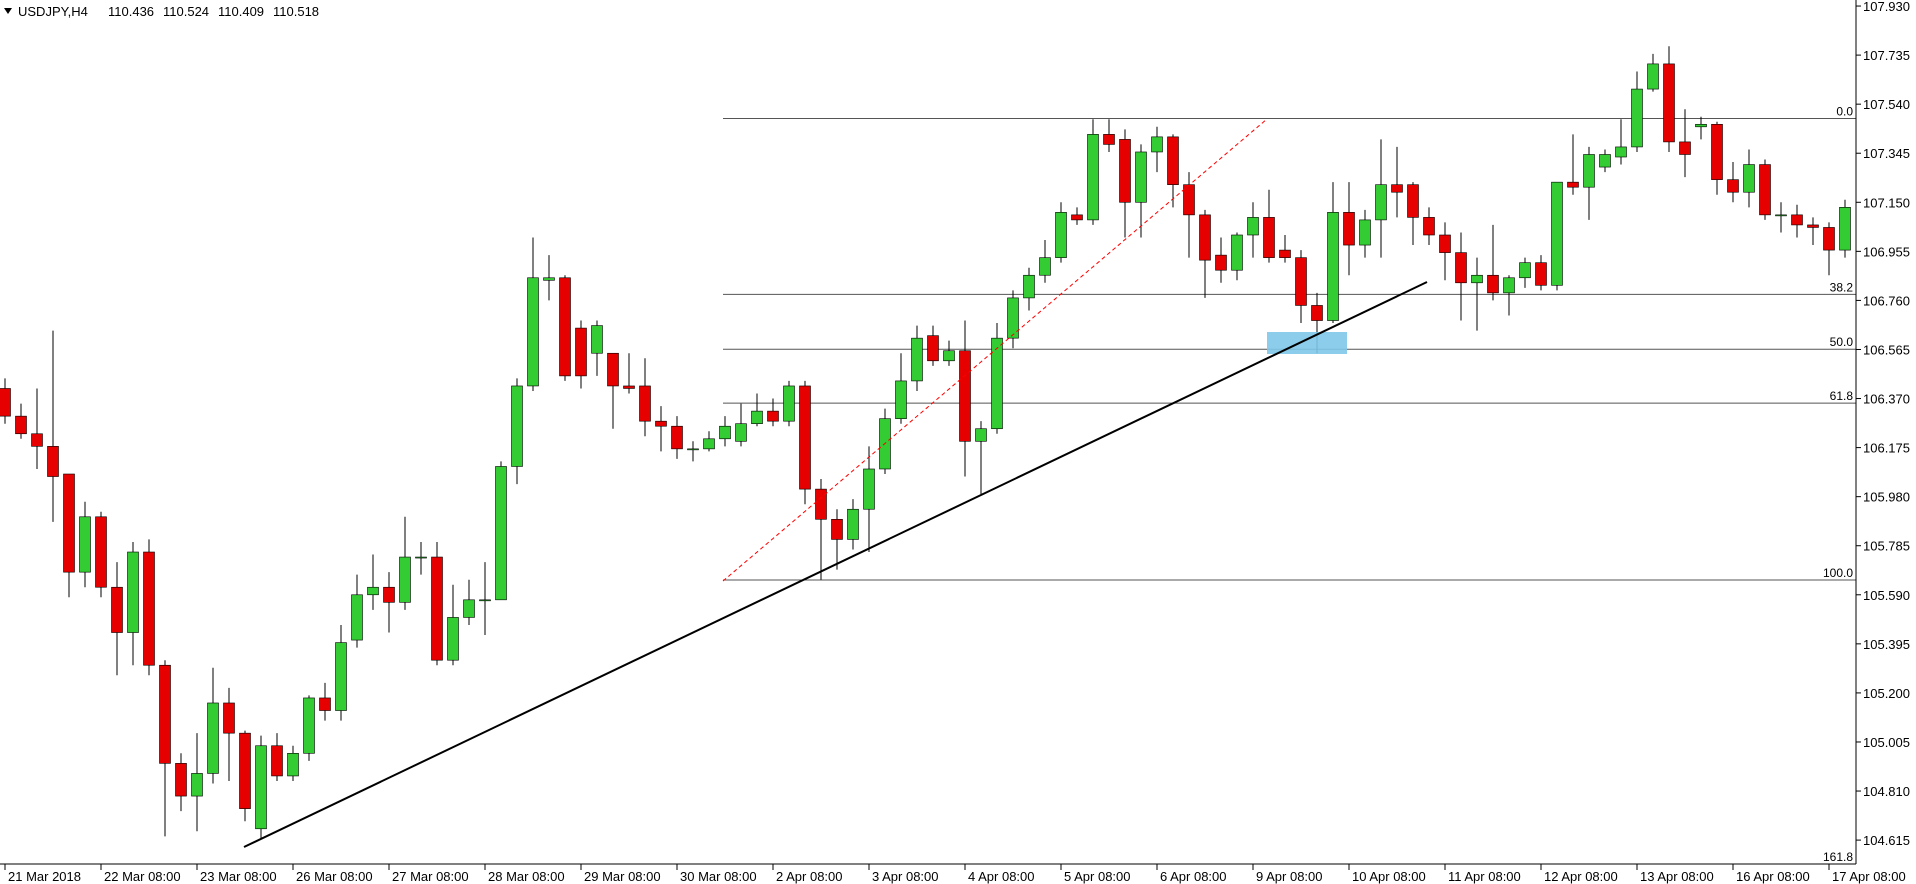 This screenshot has height=884, width=1916. What do you see at coordinates (1886, 153) in the screenshot?
I see `y-tick-label: 107.345` at bounding box center [1886, 153].